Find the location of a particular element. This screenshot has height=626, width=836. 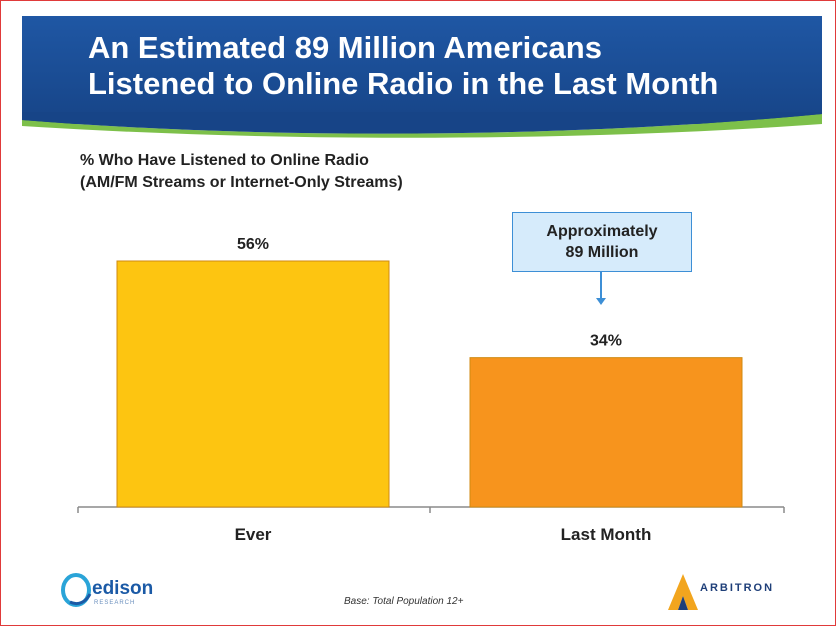

callout-line-1: Approximately is located at coordinates (602, 231).